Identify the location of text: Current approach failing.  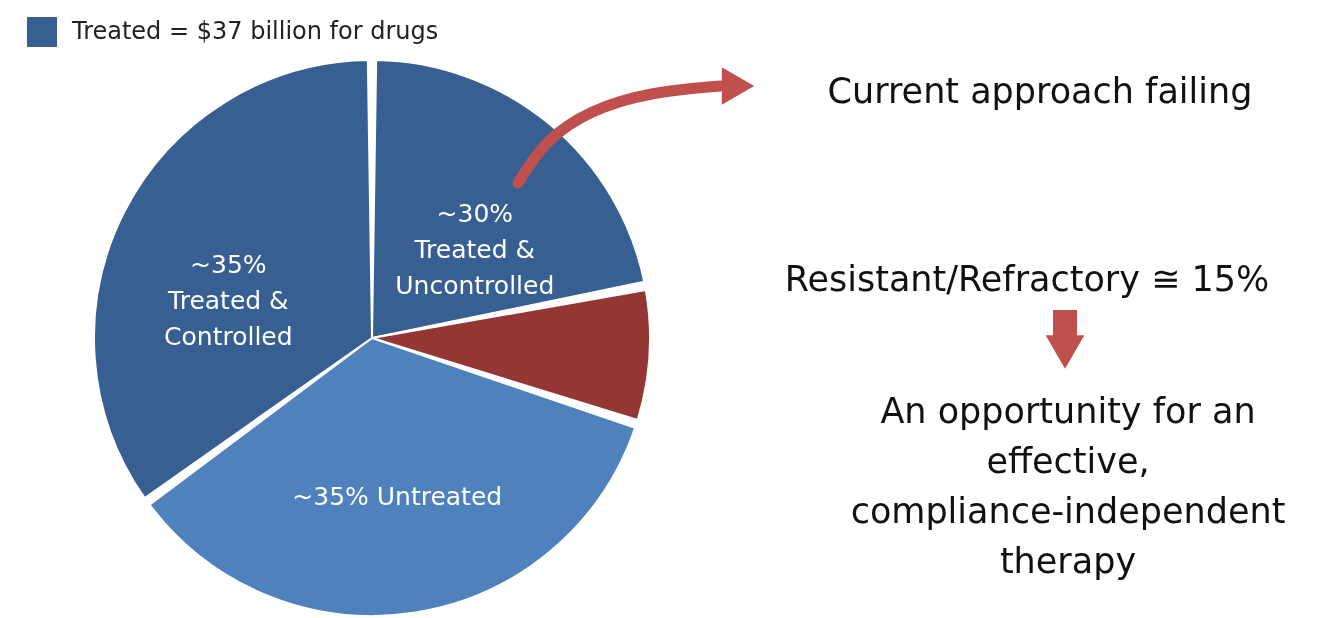
(1040, 91).